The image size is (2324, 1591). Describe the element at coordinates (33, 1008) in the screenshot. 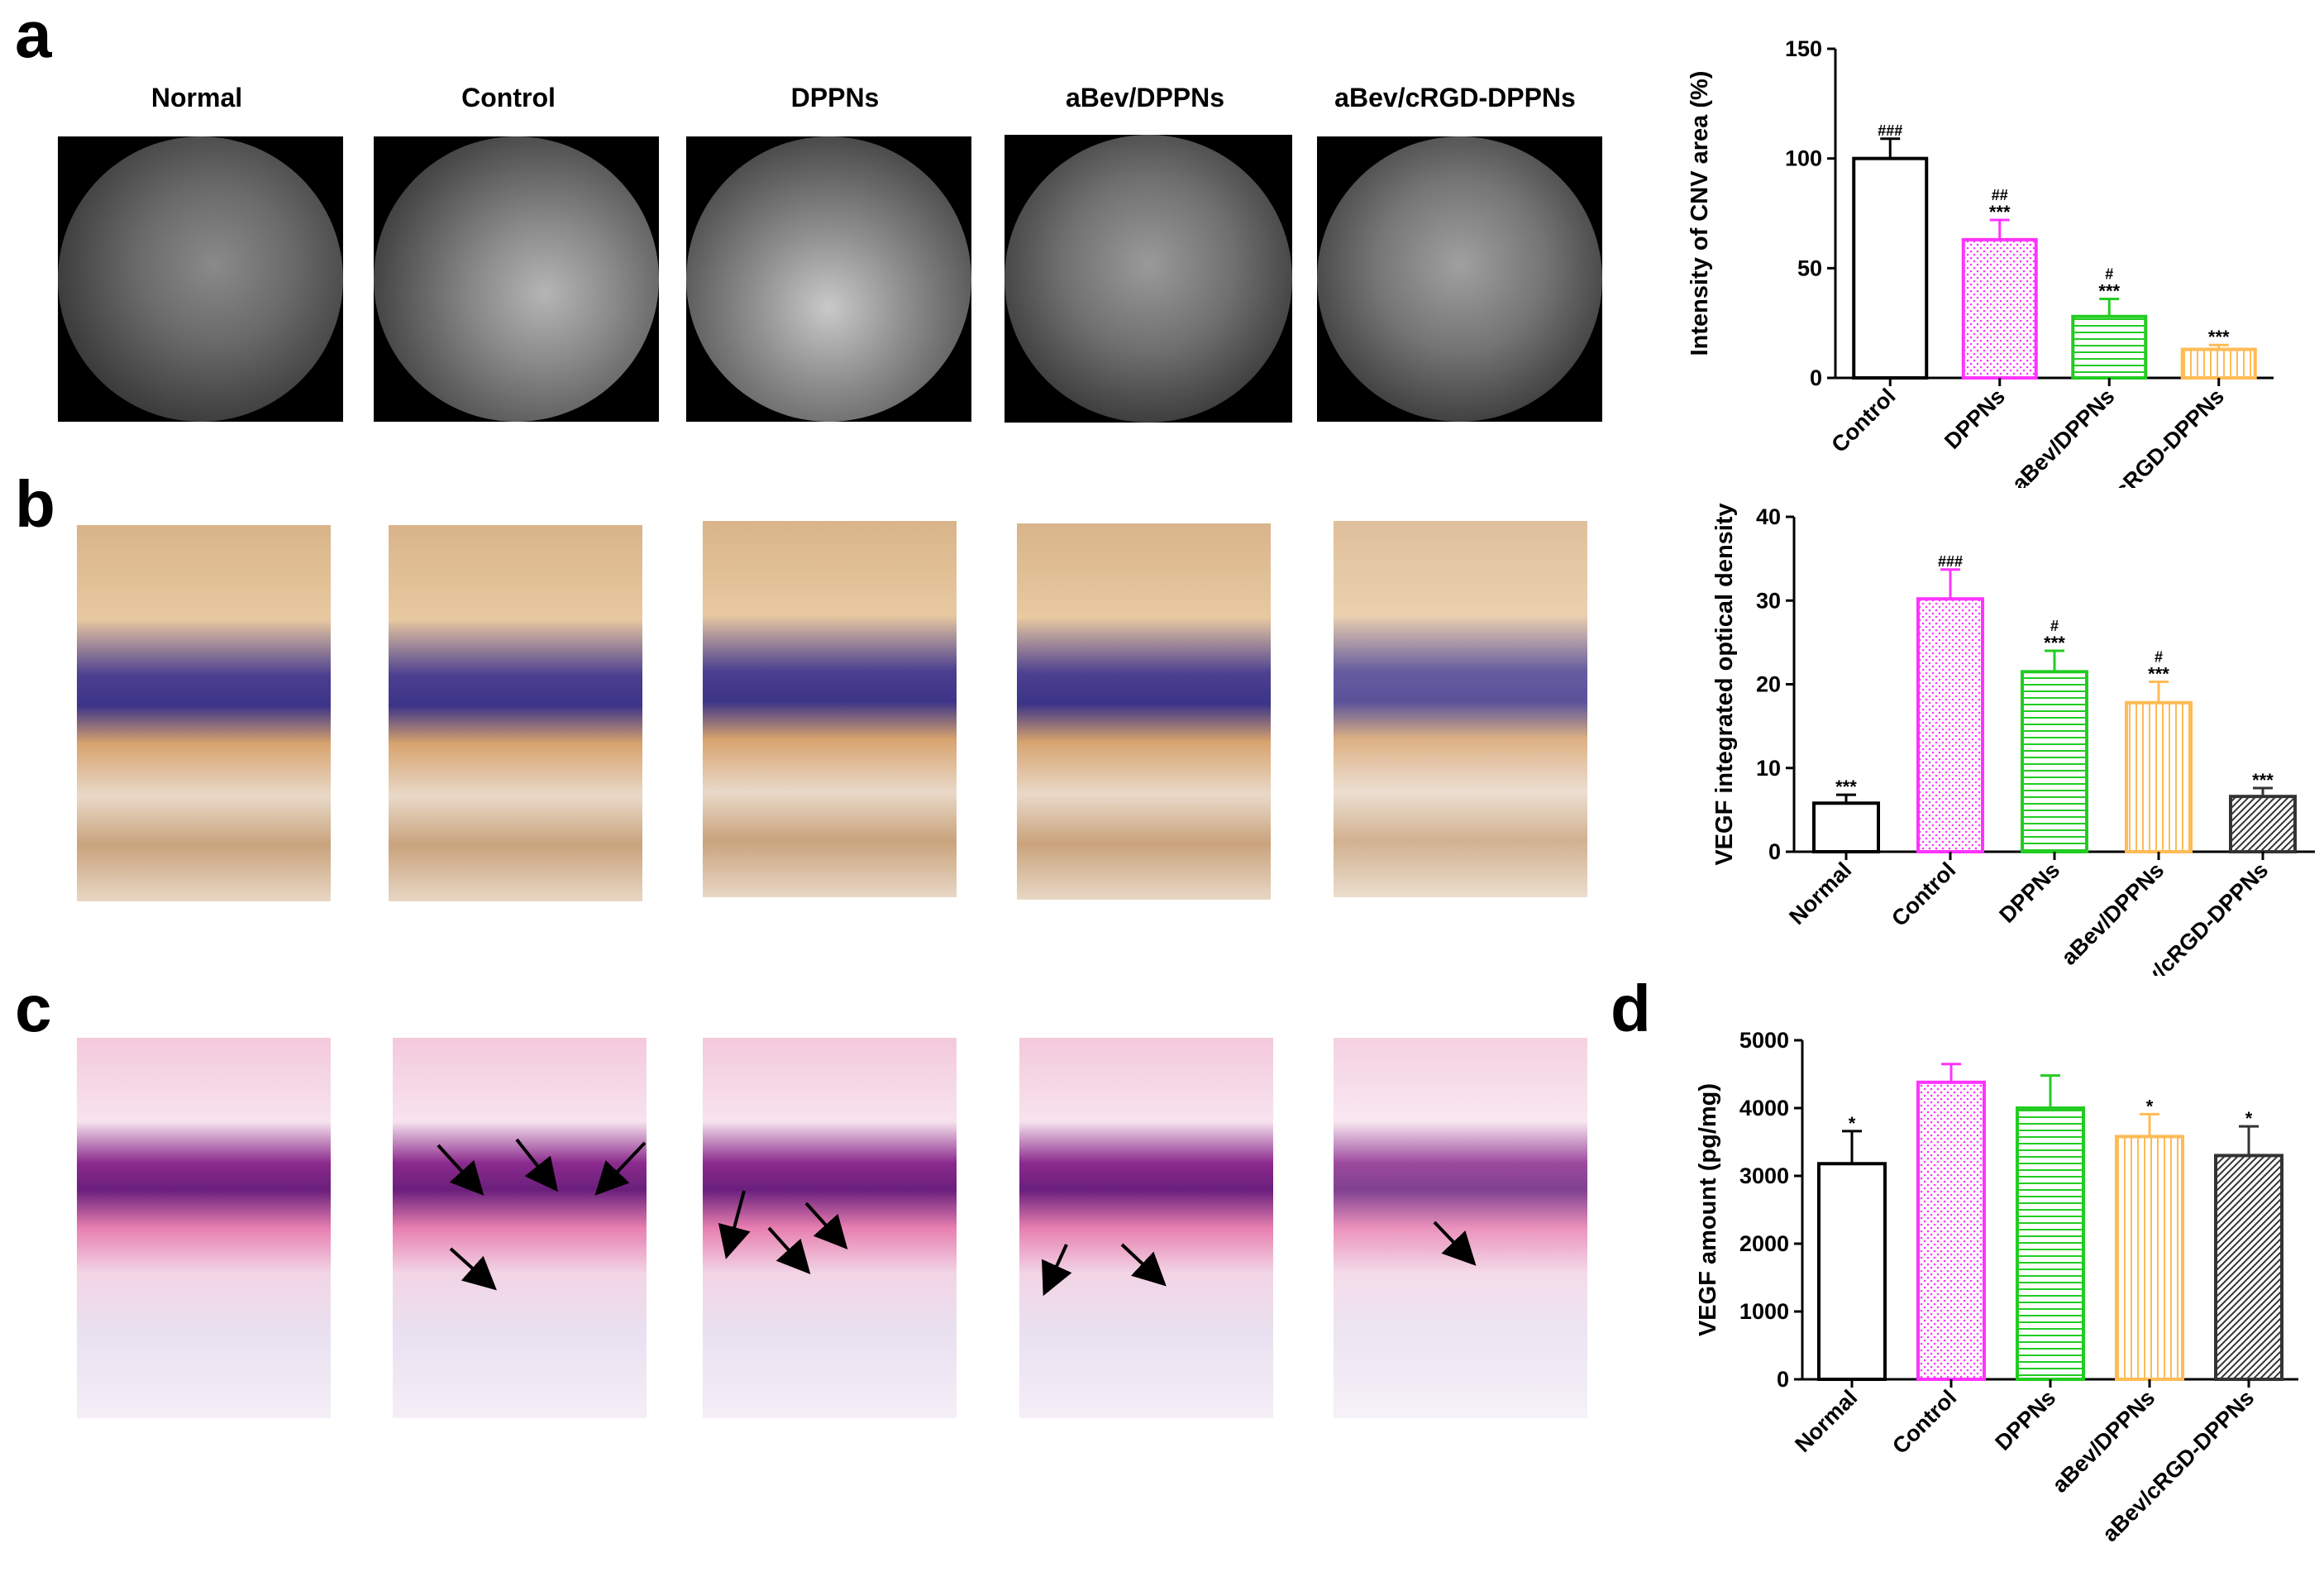

I see `panel-letter-c: c` at that location.